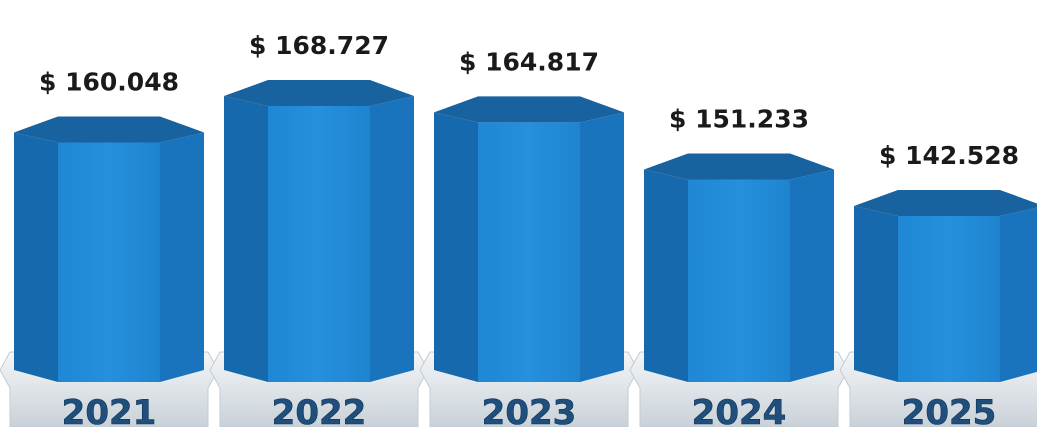  What do you see at coordinates (319, 410) in the screenshot?
I see `x-tick-label: 2022` at bounding box center [319, 410].